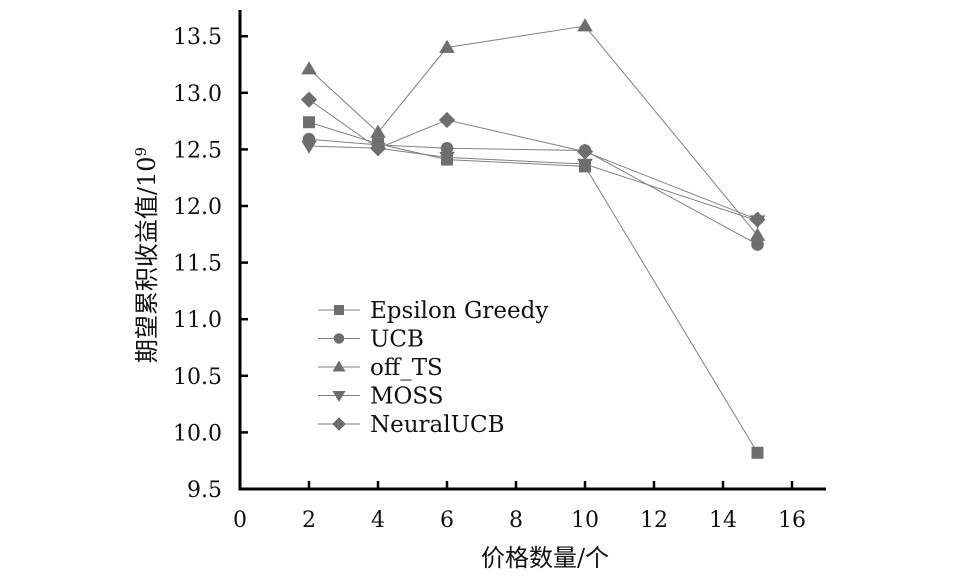 The width and height of the screenshot is (957, 579). Describe the element at coordinates (406, 368) in the screenshot. I see `legend-label: off_TS` at that location.